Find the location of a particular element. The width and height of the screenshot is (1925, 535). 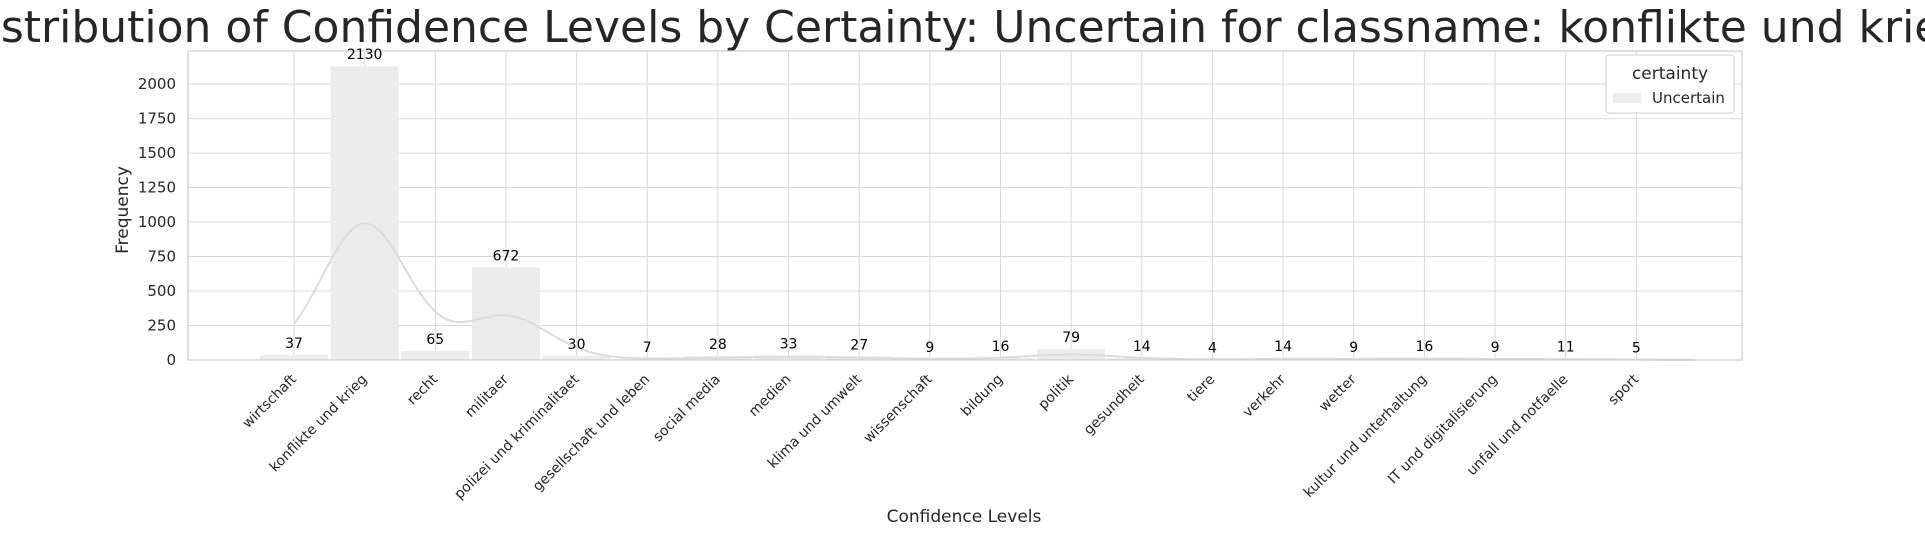

data-label: 33 is located at coordinates (789, 344).